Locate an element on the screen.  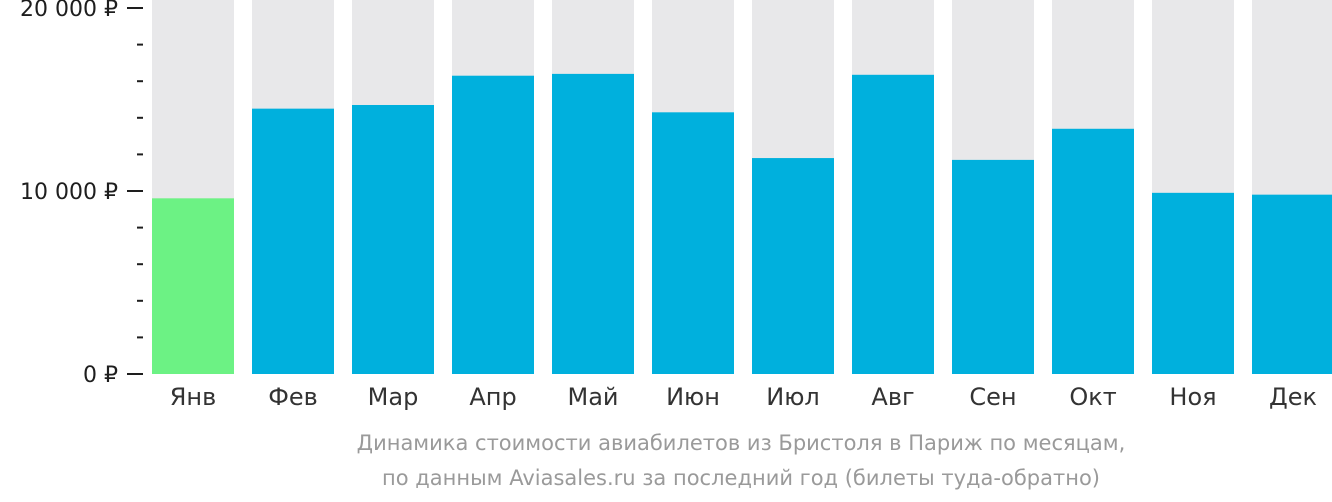
x-tick-label: Ноя is located at coordinates (1192, 397).